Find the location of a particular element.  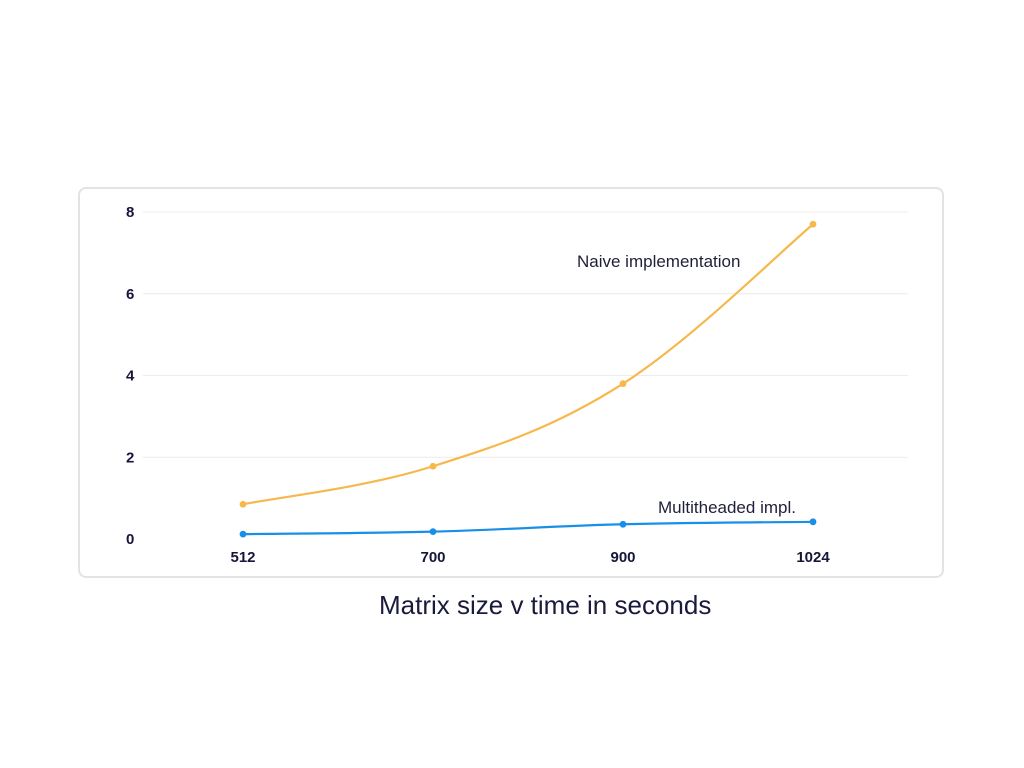

y-axis-ticks: 0 2 4 6 8 is located at coordinates (130, 376).